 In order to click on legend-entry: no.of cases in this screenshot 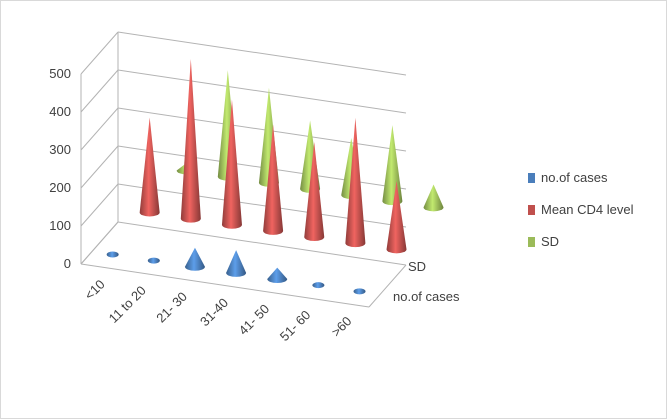, I will do `click(574, 177)`.